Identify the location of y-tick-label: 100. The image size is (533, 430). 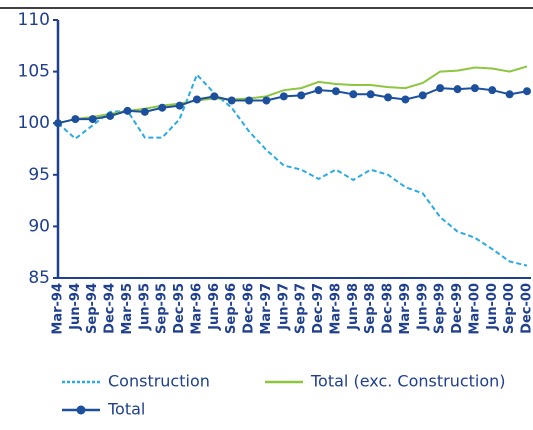
(34, 123).